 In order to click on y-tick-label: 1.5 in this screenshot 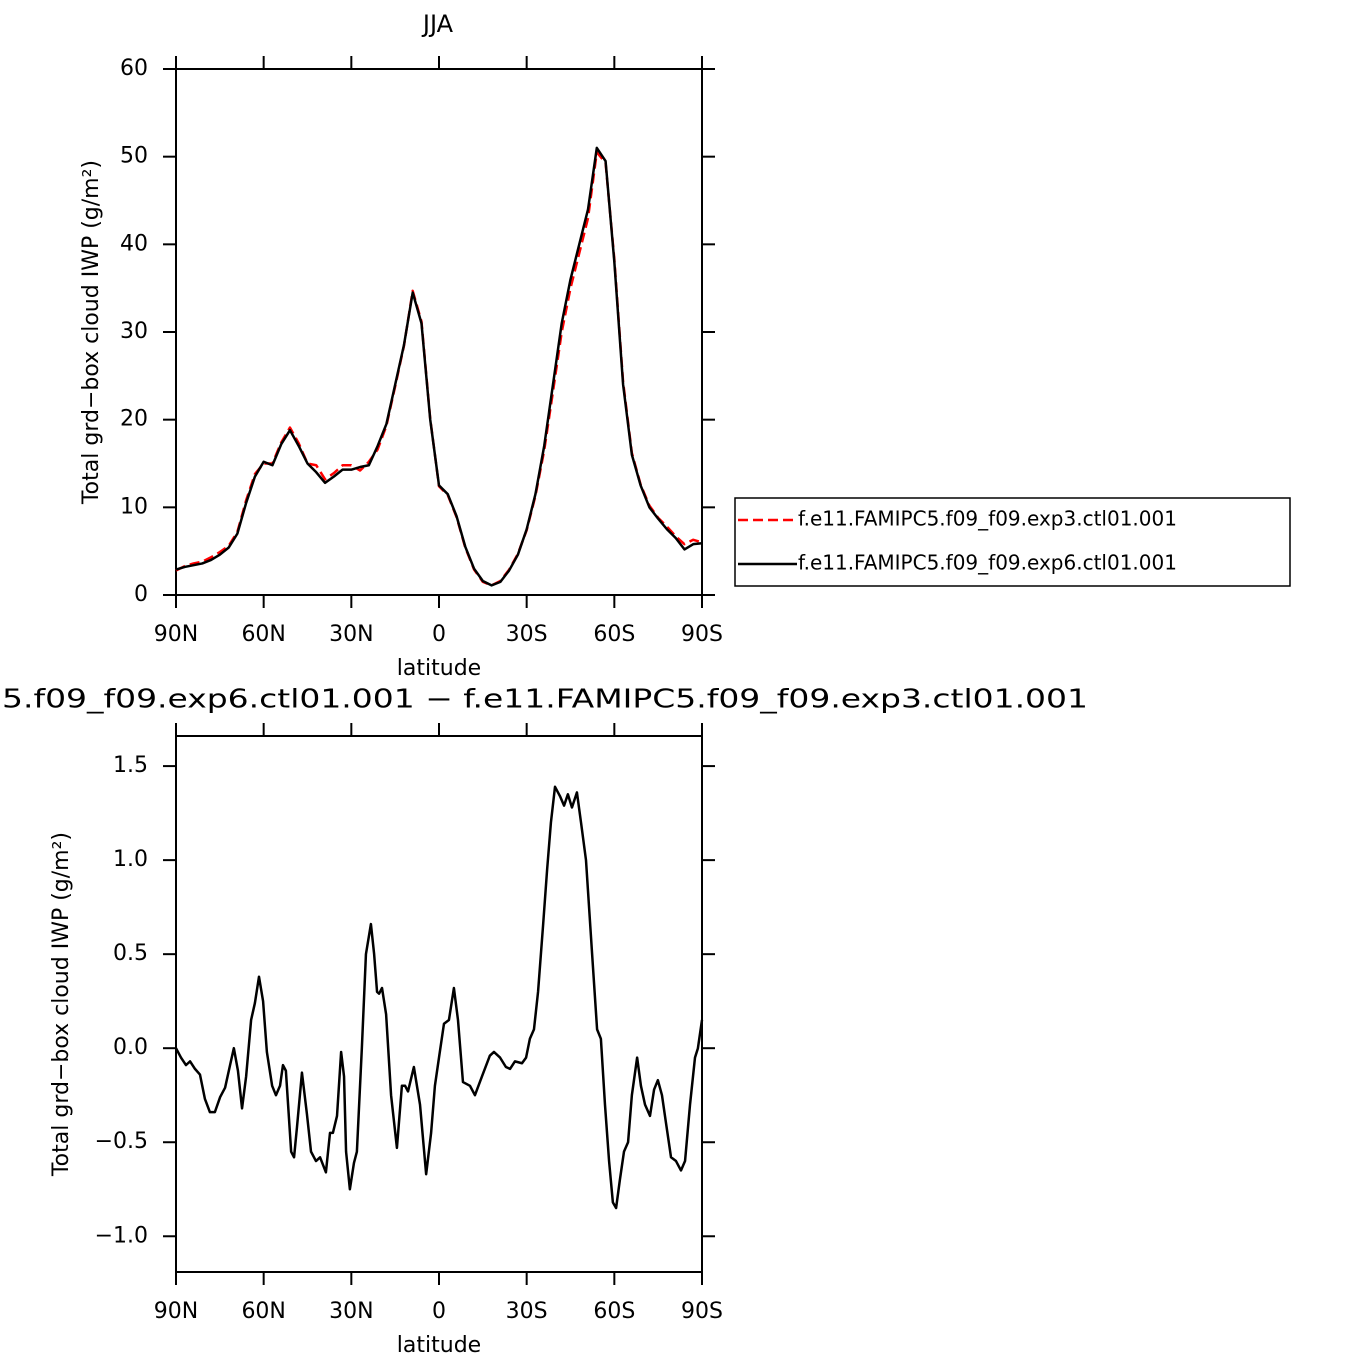, I will do `click(130, 765)`.